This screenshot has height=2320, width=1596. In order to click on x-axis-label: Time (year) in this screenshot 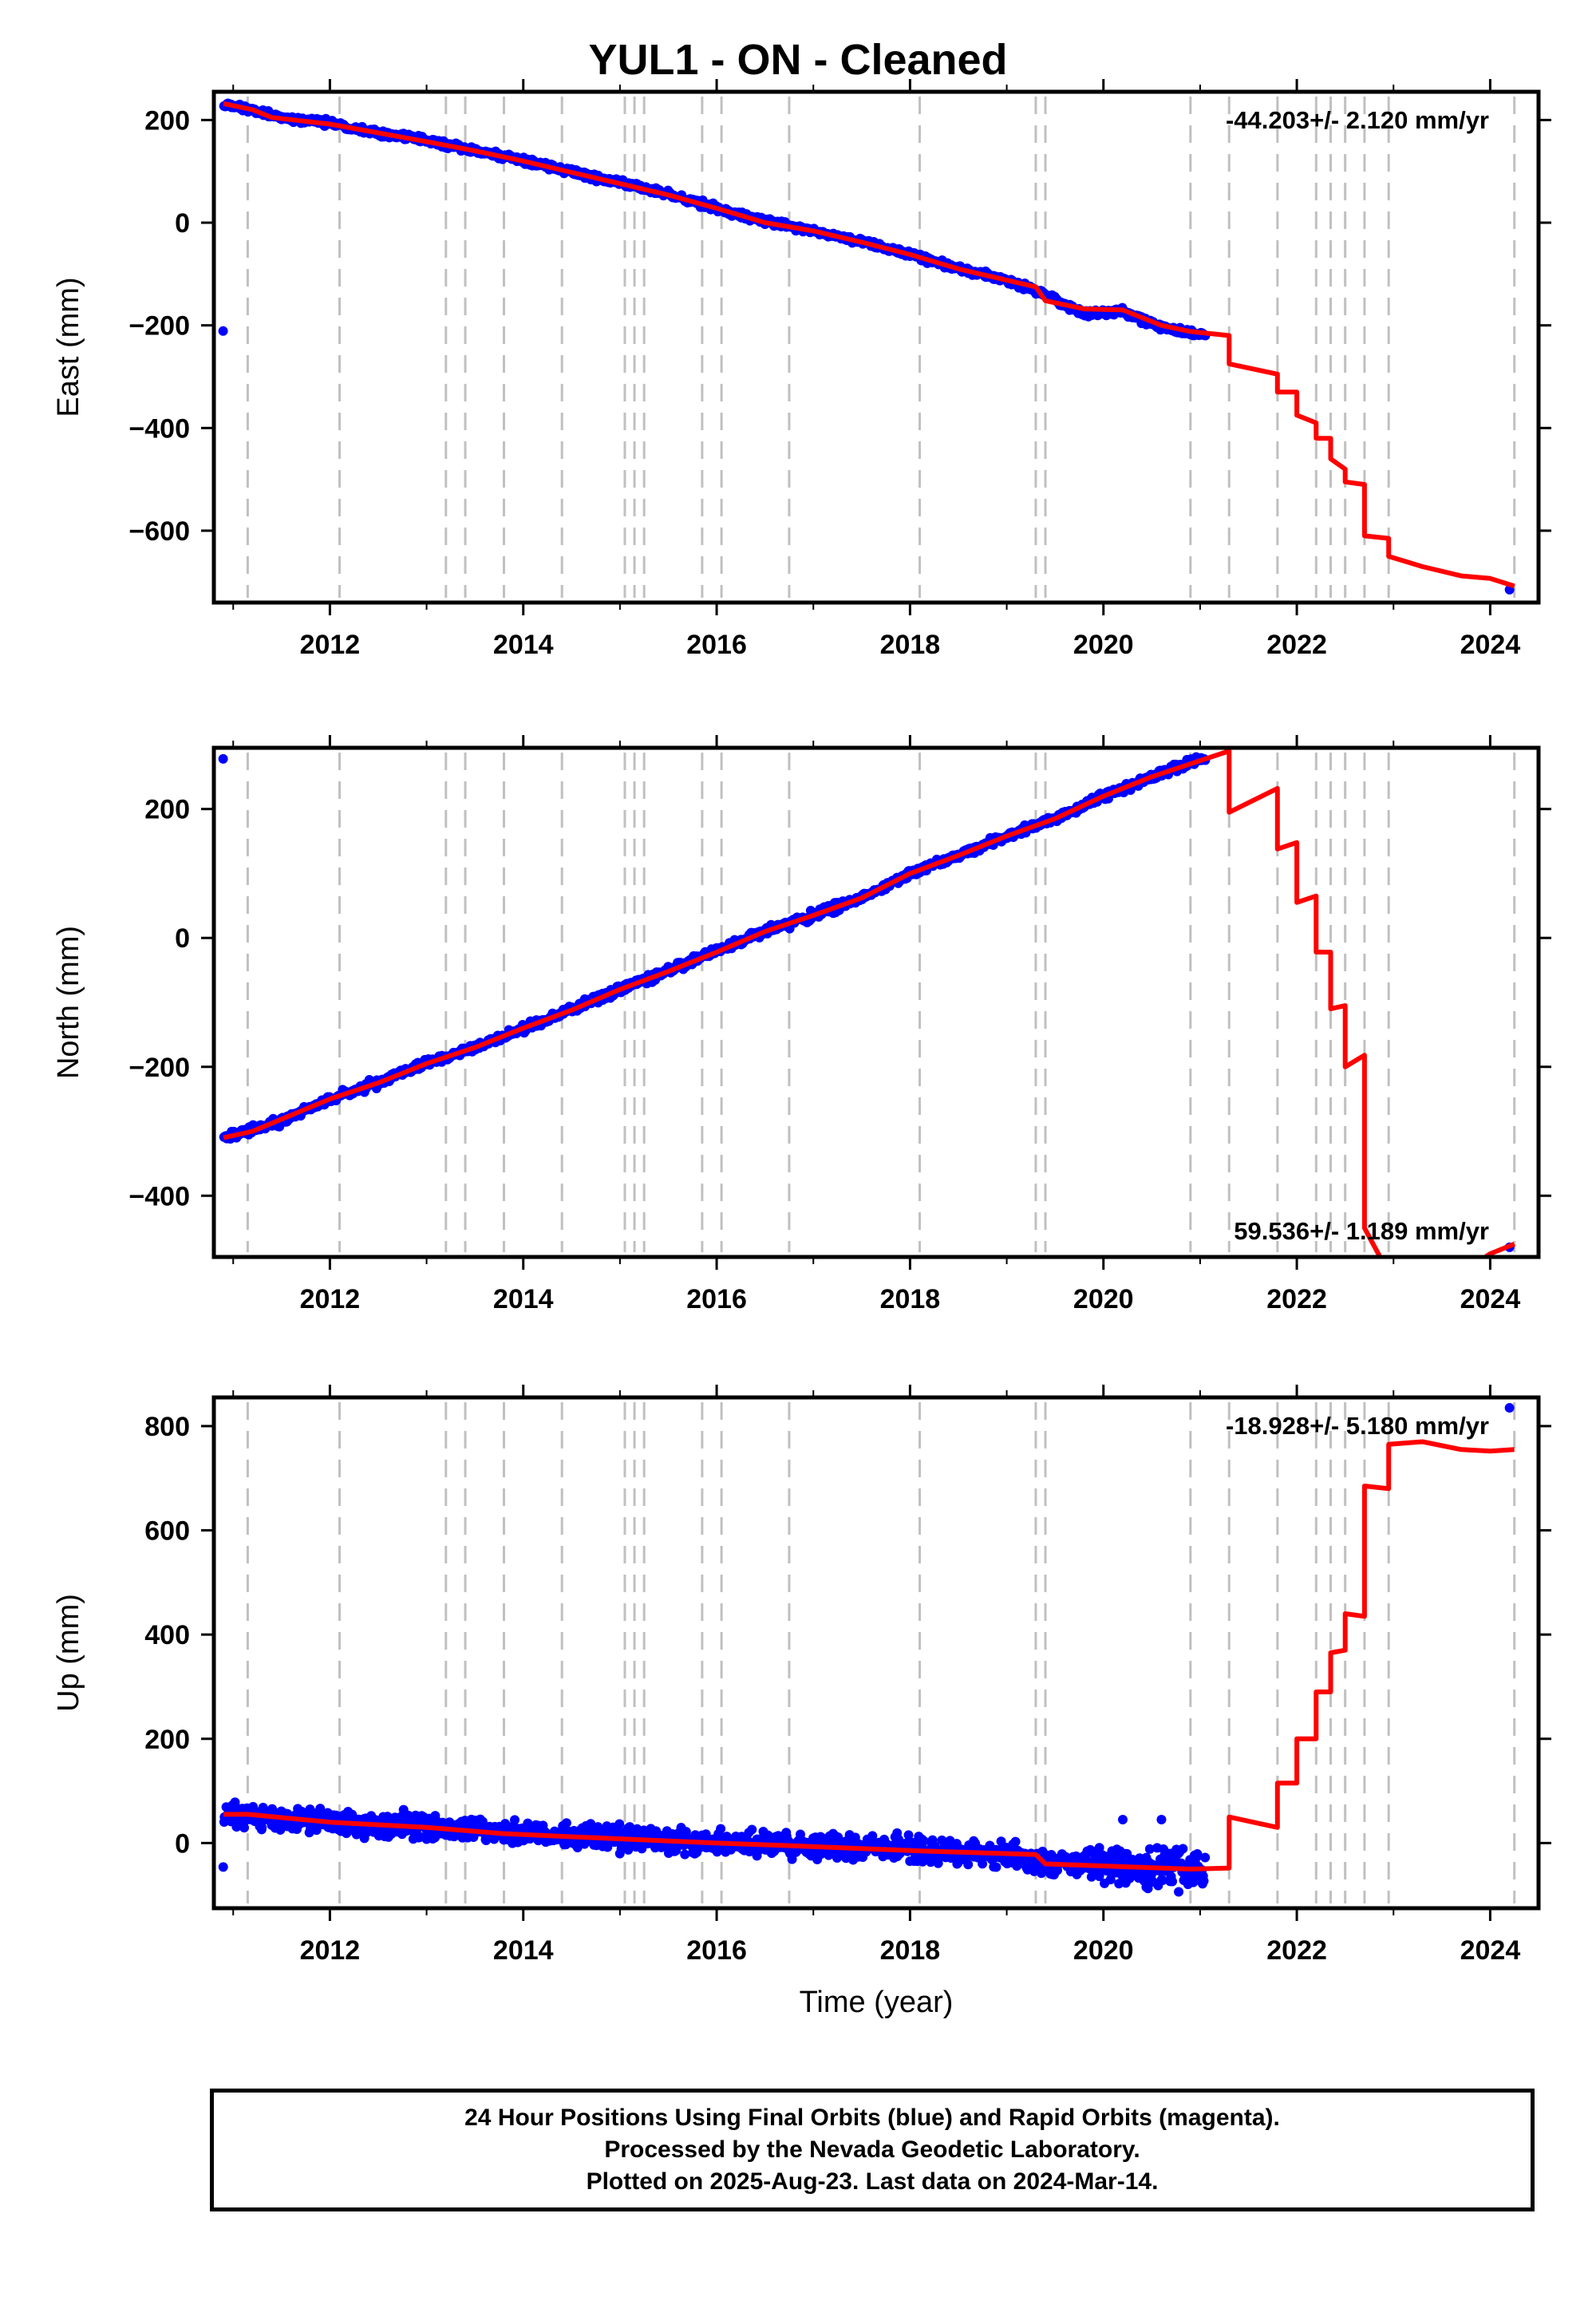, I will do `click(877, 2002)`.